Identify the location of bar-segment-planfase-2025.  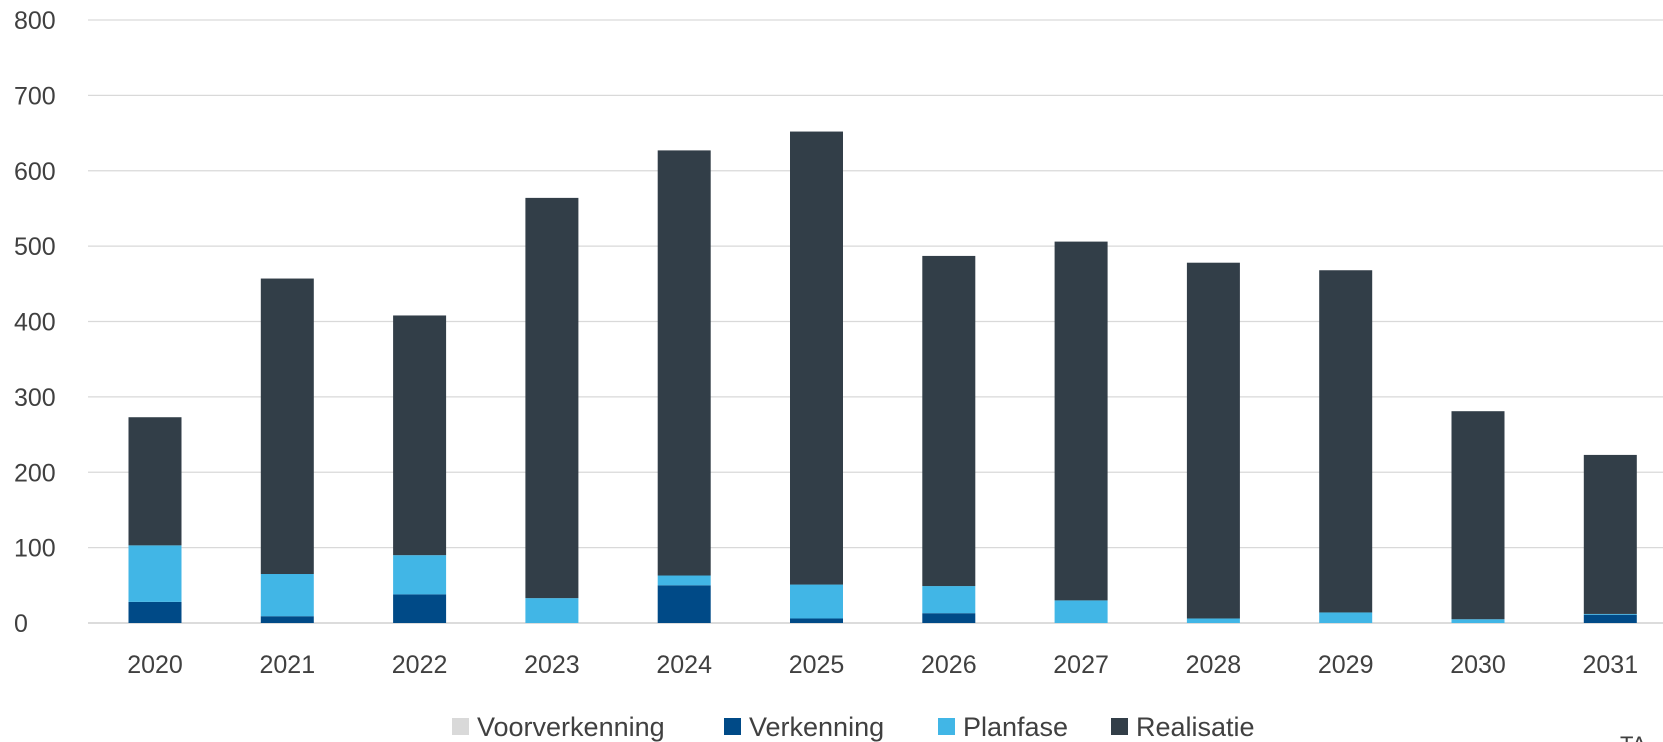
(816, 601).